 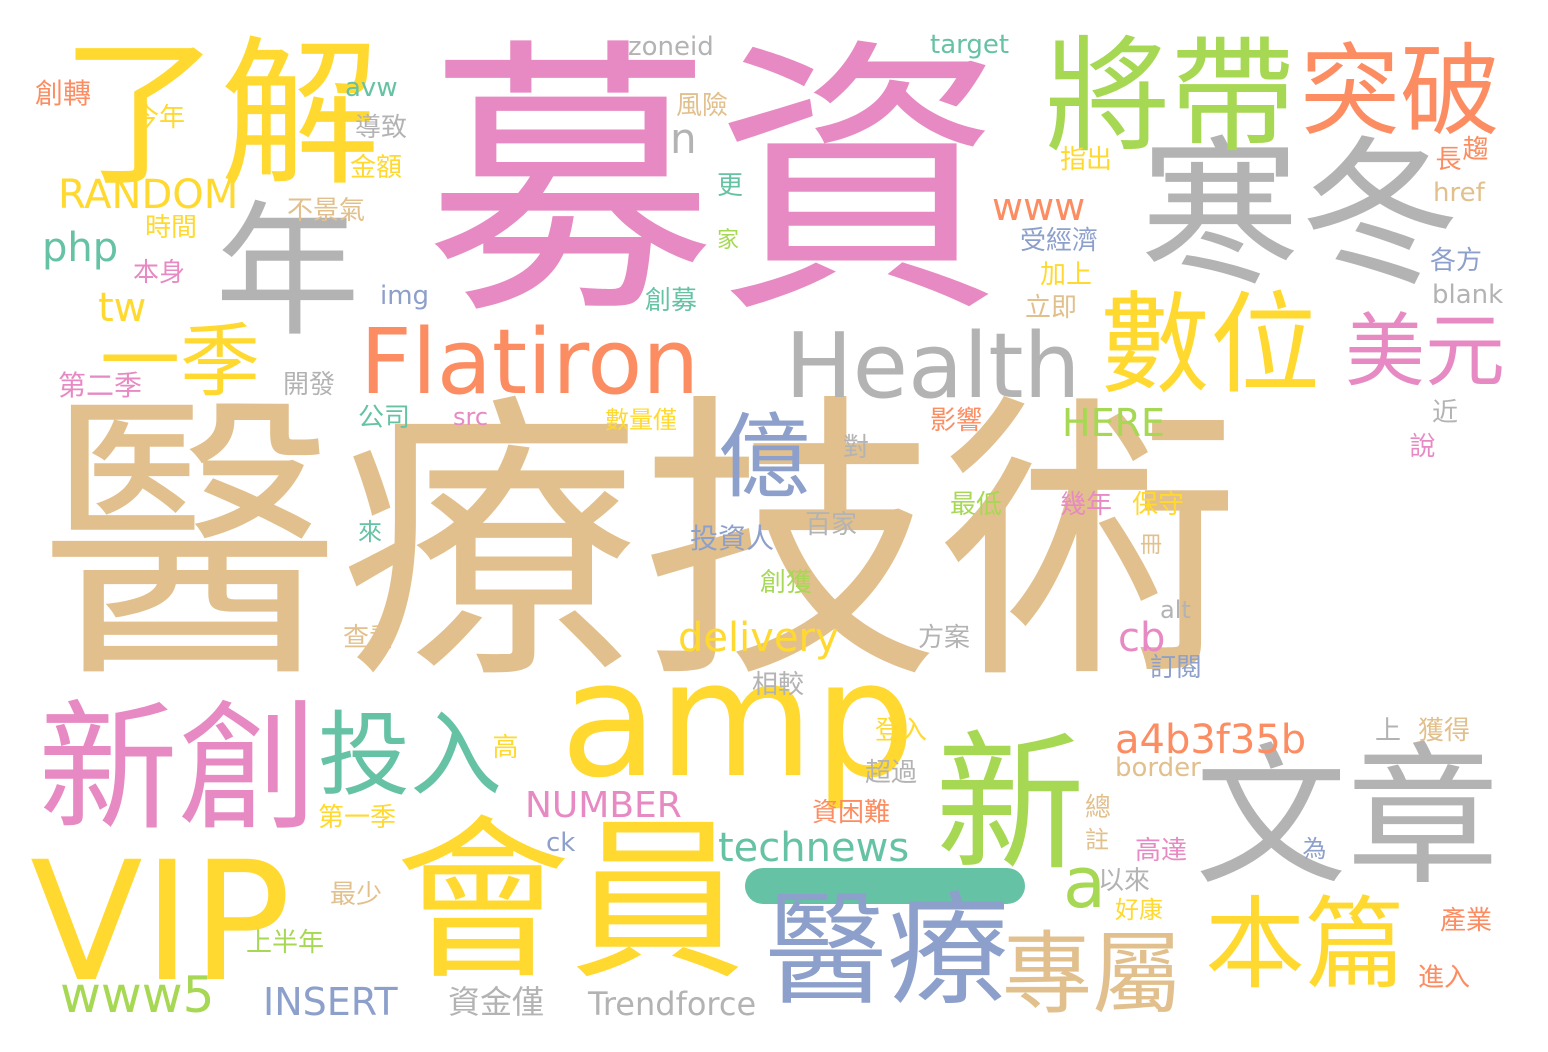 I want to click on word: 上, so click(x=1388, y=731).